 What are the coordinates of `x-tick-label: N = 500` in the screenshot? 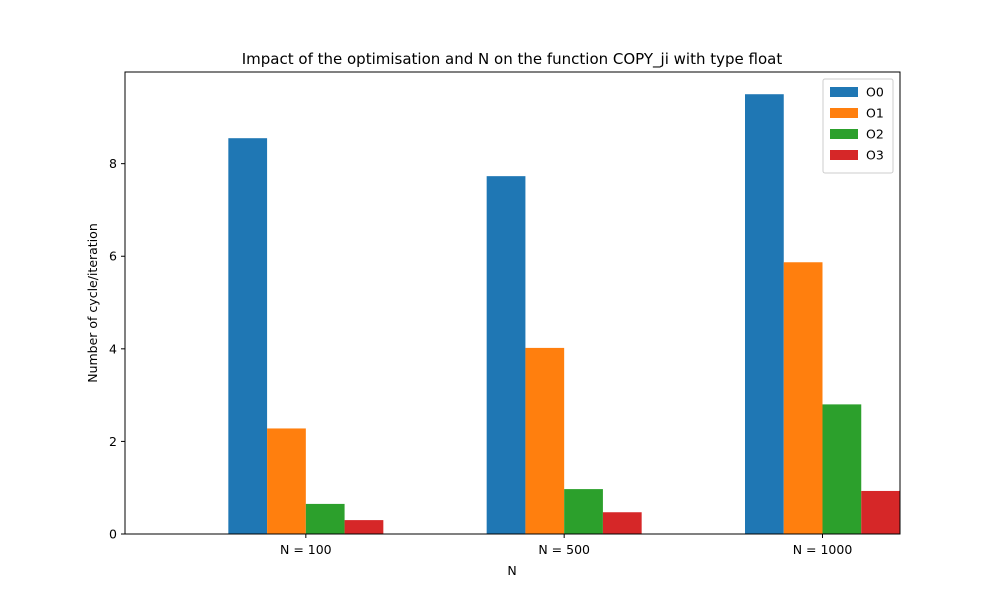 It's located at (564, 549).